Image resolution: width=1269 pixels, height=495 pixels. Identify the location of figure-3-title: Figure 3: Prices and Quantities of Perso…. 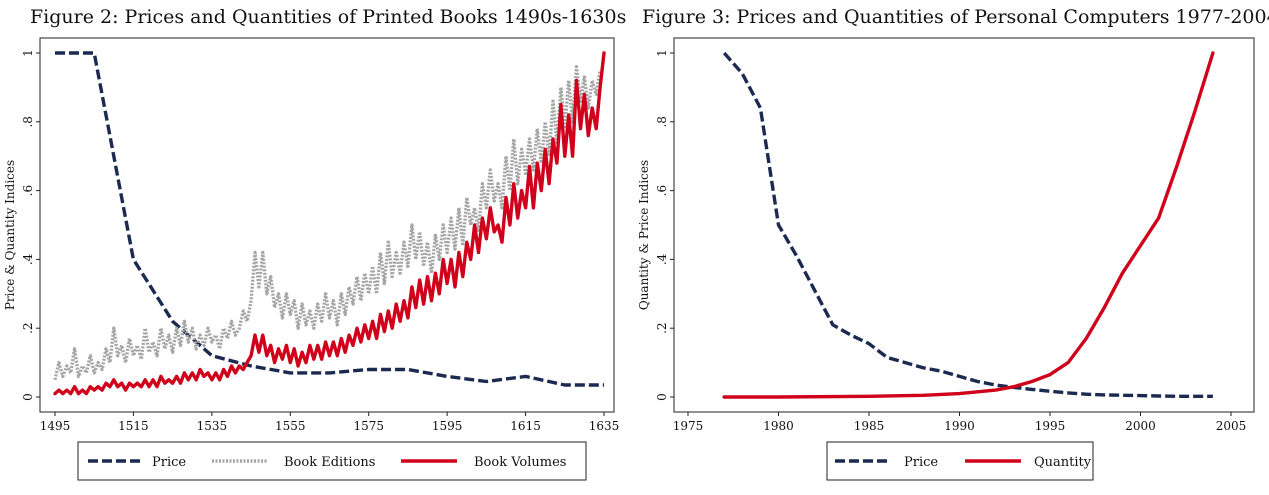
(955, 17).